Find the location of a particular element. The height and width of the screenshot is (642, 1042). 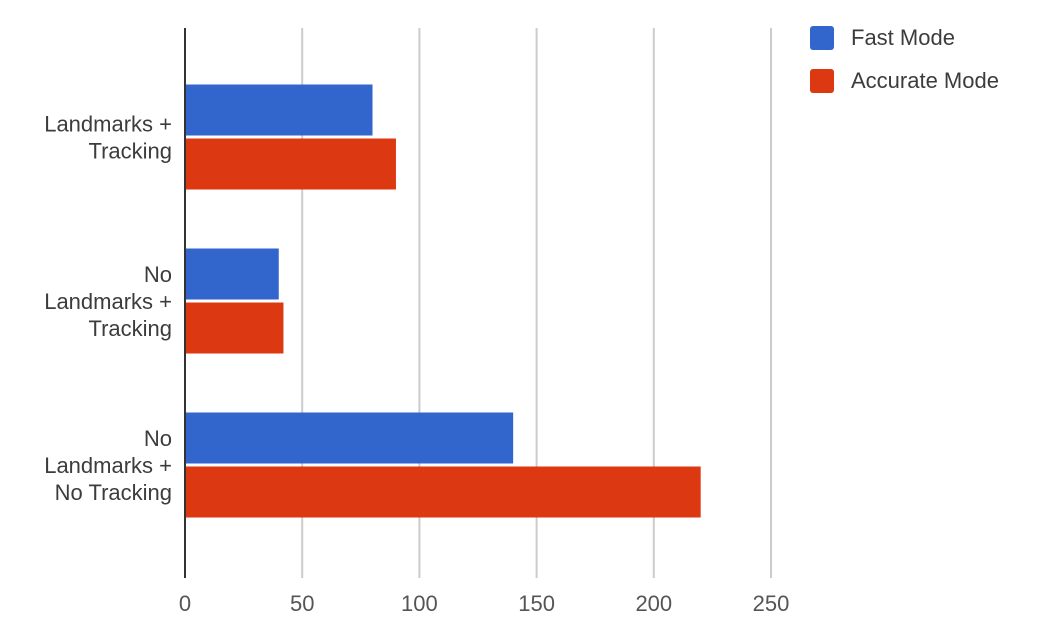

category-label-1-line-2: Tracking is located at coordinates (130, 151).